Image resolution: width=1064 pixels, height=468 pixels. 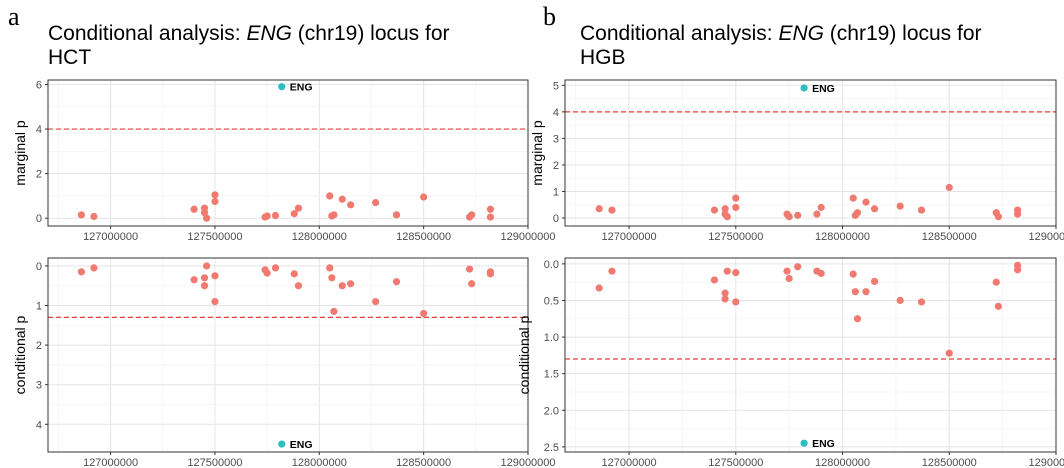 What do you see at coordinates (810, 153) in the screenshot?
I see `plot-border` at bounding box center [810, 153].